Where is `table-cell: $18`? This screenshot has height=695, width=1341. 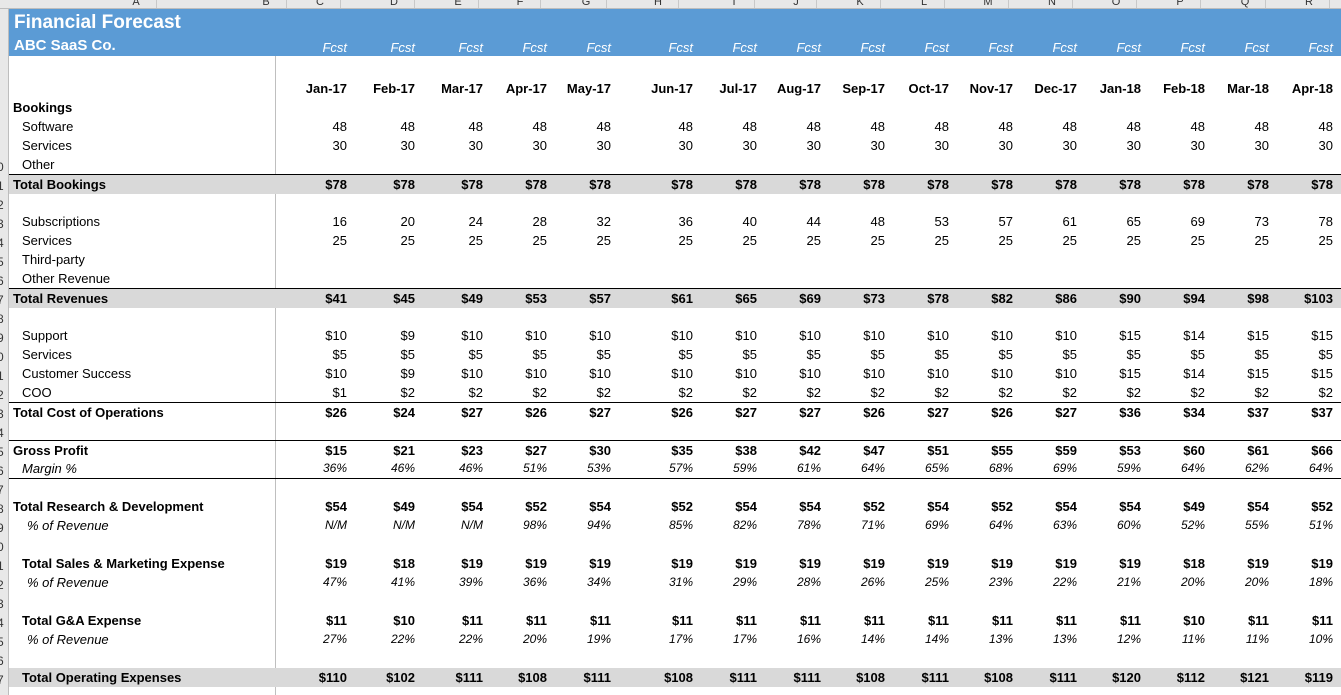
table-cell: $18 is located at coordinates (404, 563).